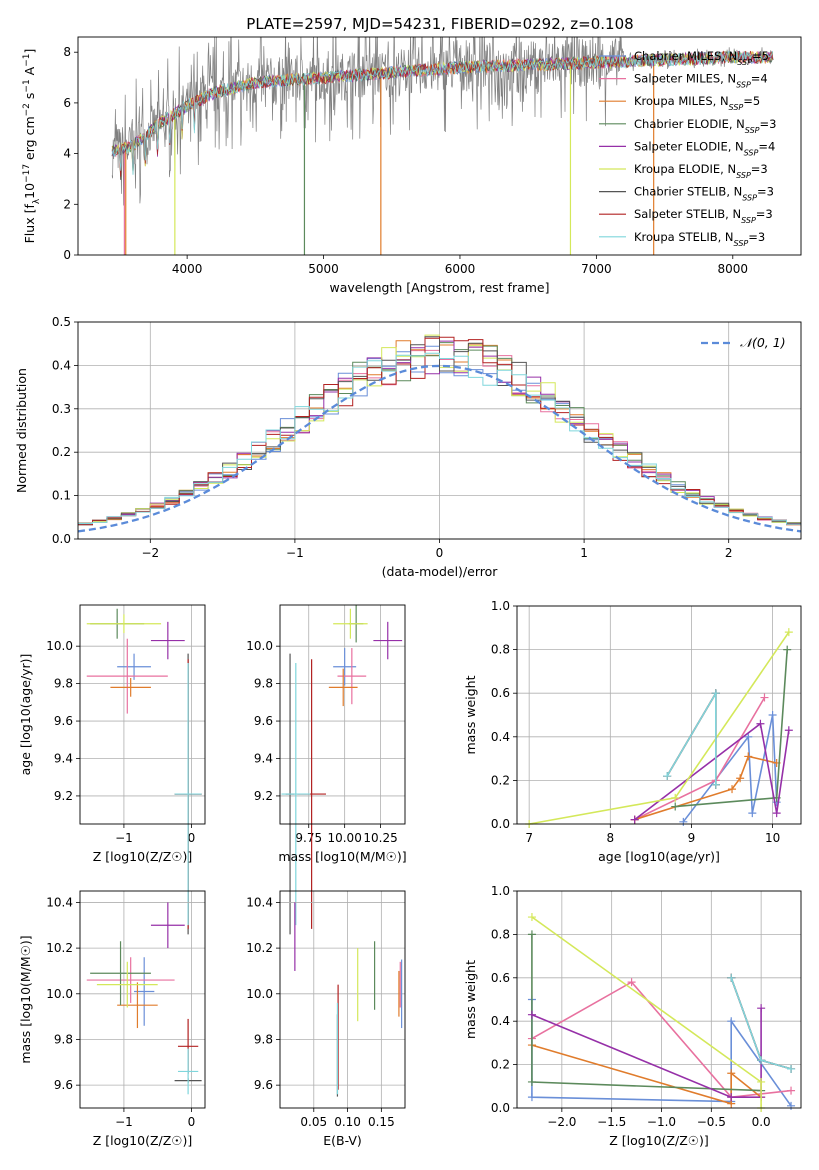  I want to click on y-tick-label: 9.4, so click(263, 758).